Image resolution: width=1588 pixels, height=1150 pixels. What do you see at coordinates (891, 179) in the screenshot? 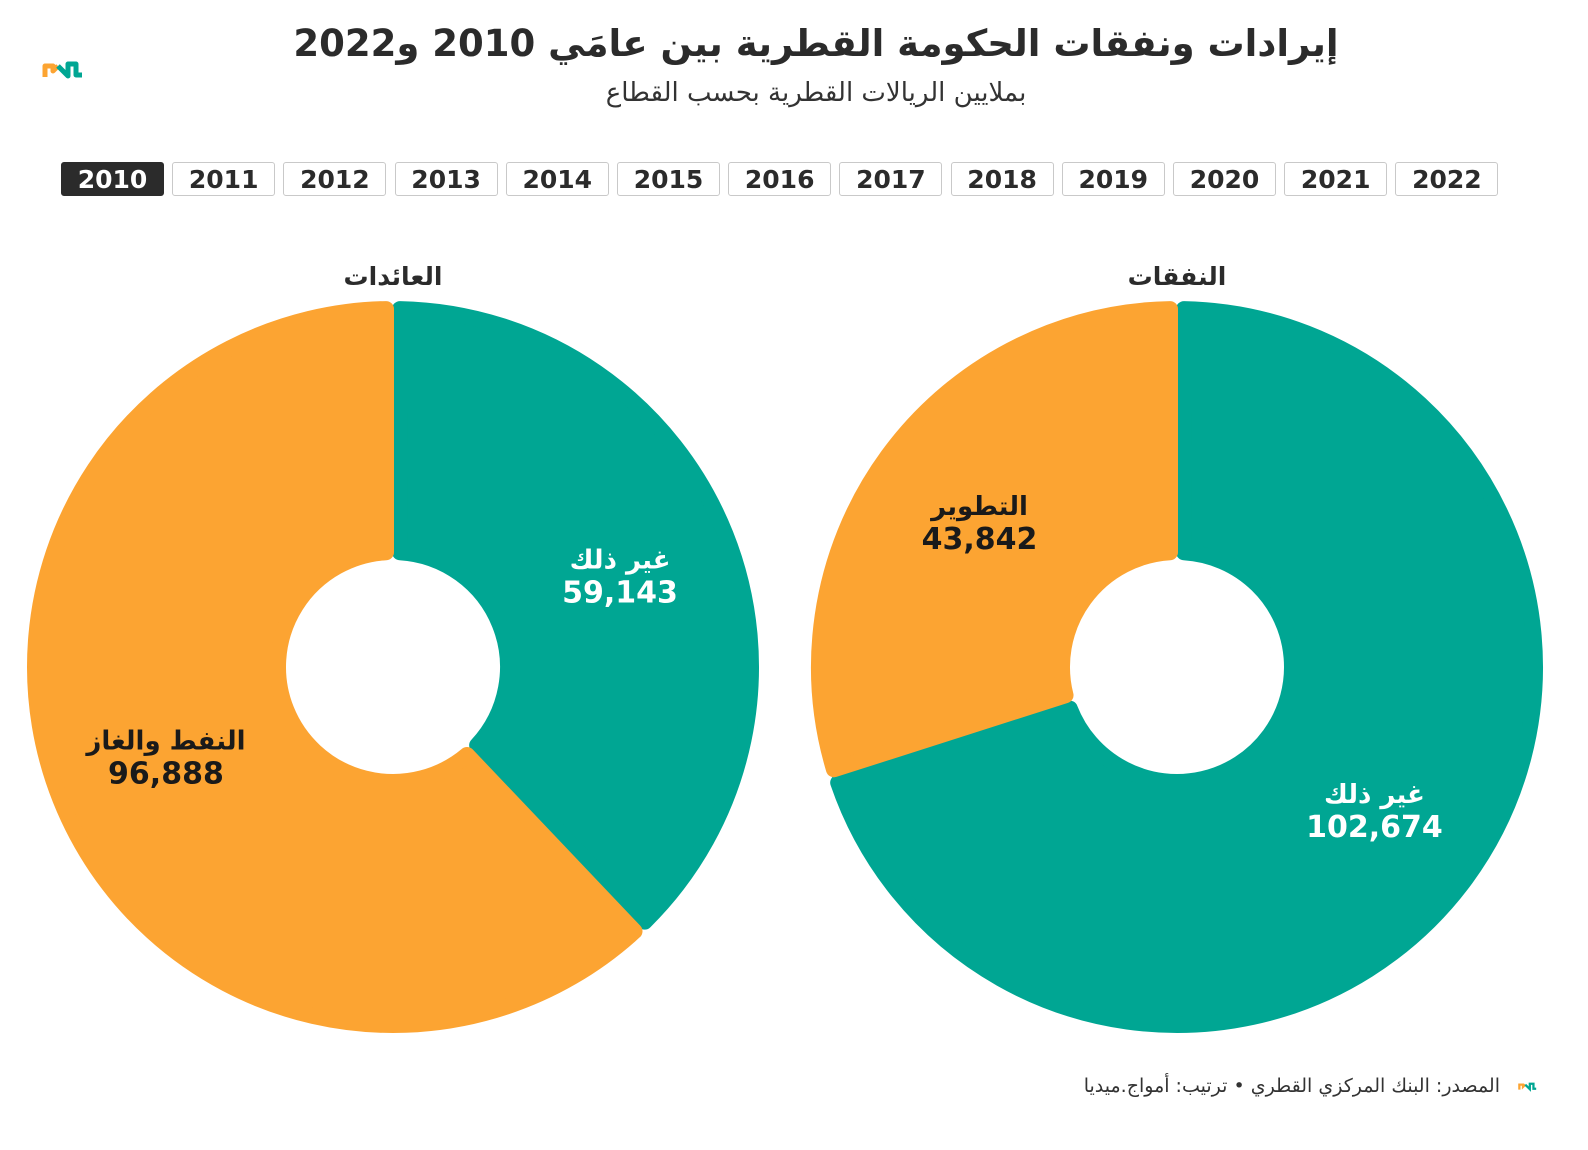
I see `year-tab-2017: 2017` at bounding box center [891, 179].